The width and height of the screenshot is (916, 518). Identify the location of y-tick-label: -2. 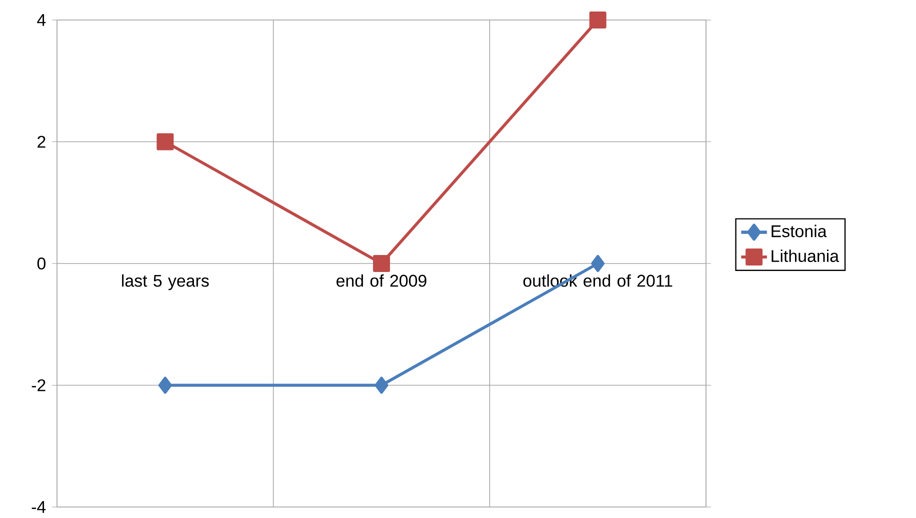
(39, 385).